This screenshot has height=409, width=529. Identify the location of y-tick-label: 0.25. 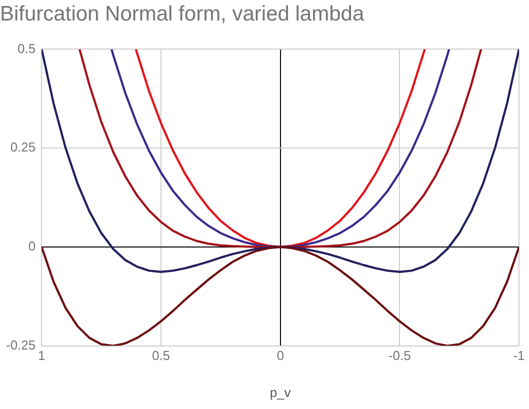
(23, 147).